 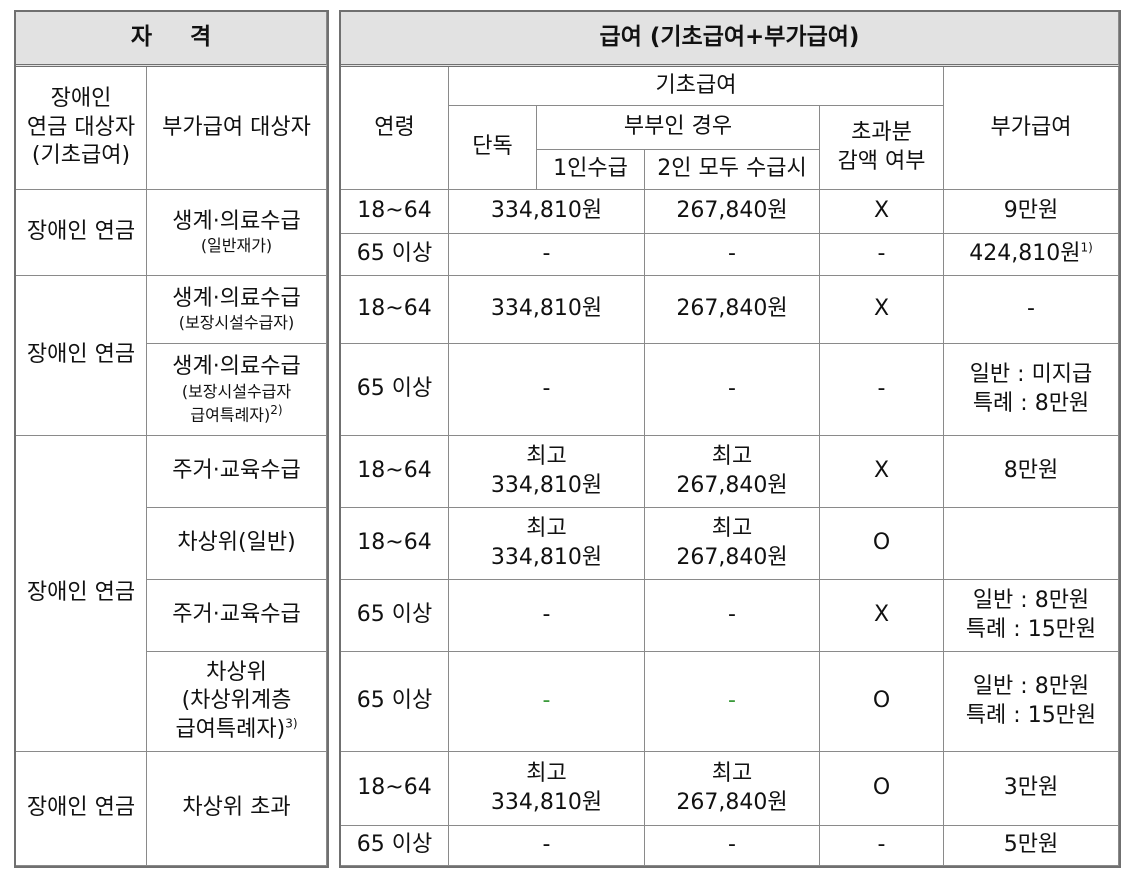 What do you see at coordinates (881, 132) in the screenshot?
I see `cell-text: 초과분` at bounding box center [881, 132].